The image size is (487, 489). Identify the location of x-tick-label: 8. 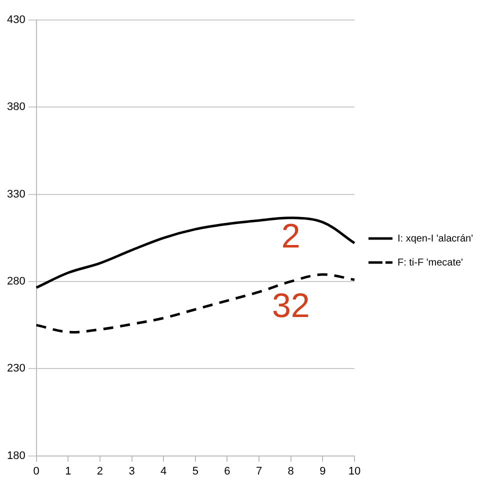
(291, 471).